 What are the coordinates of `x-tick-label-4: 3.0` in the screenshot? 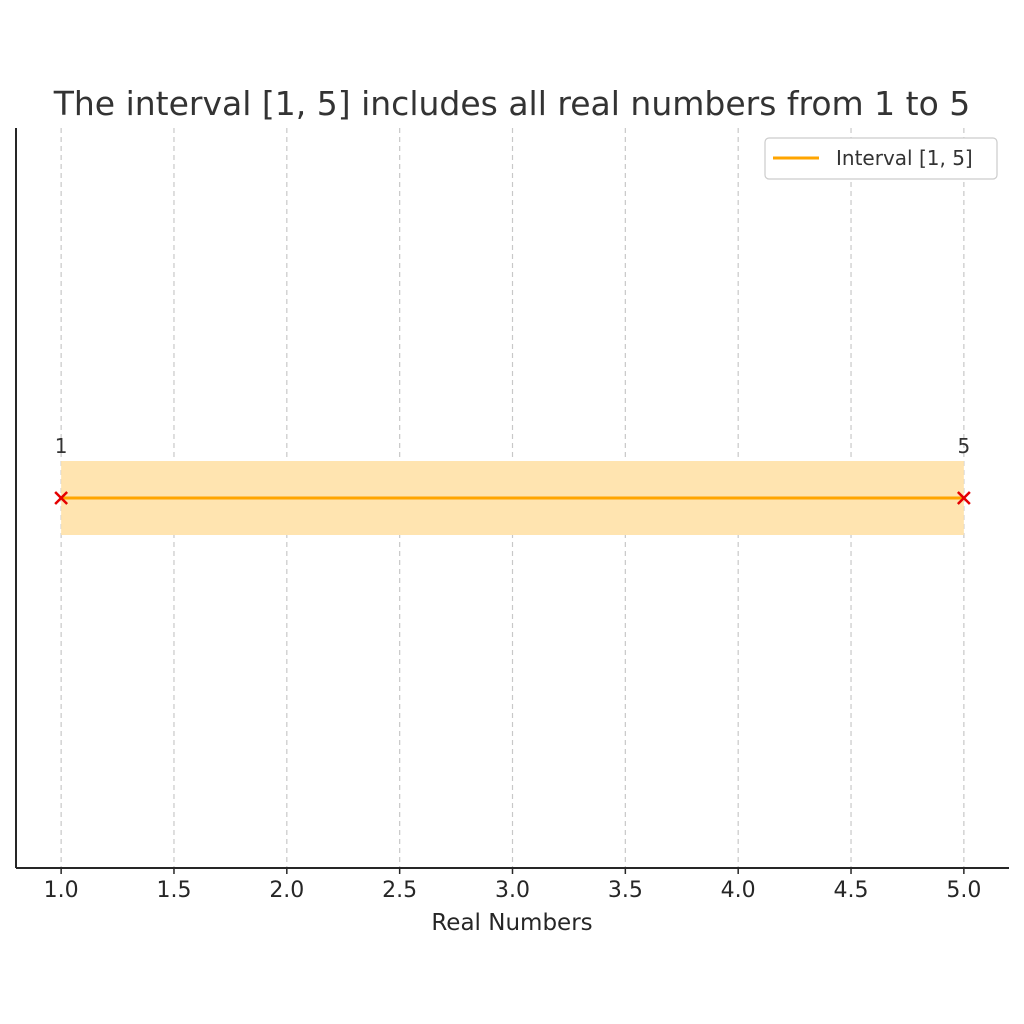 It's located at (512, 890).